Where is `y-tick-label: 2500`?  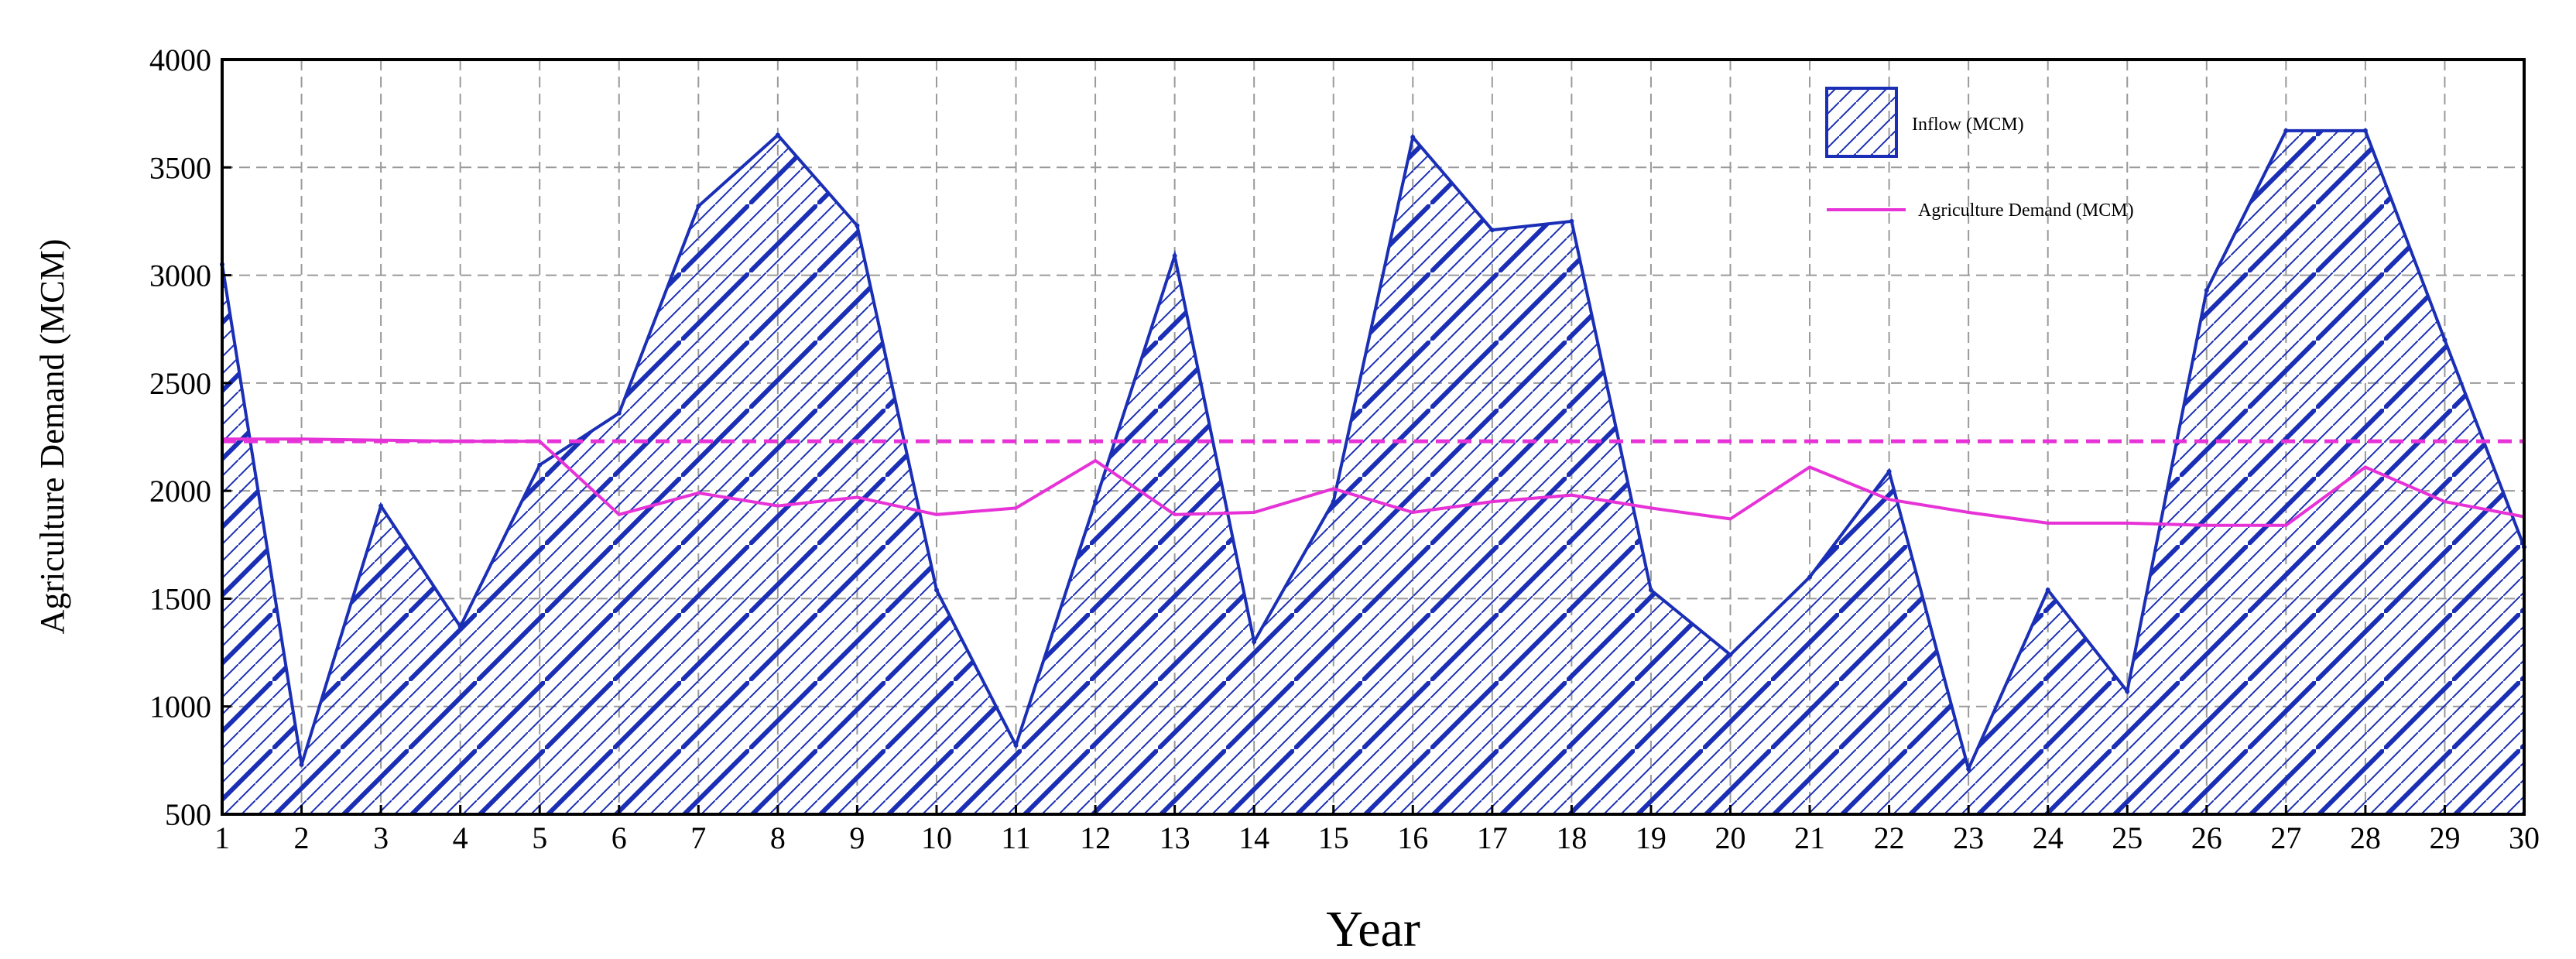 y-tick-label: 2500 is located at coordinates (180, 383).